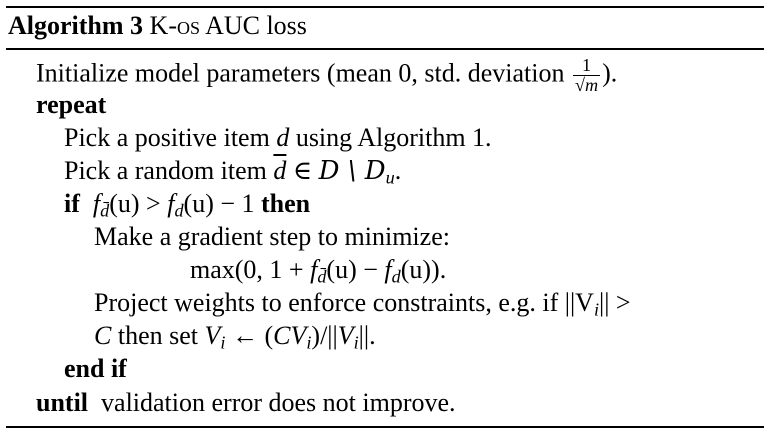  Describe the element at coordinates (615, 302) in the screenshot. I see `project-end: || >` at that location.